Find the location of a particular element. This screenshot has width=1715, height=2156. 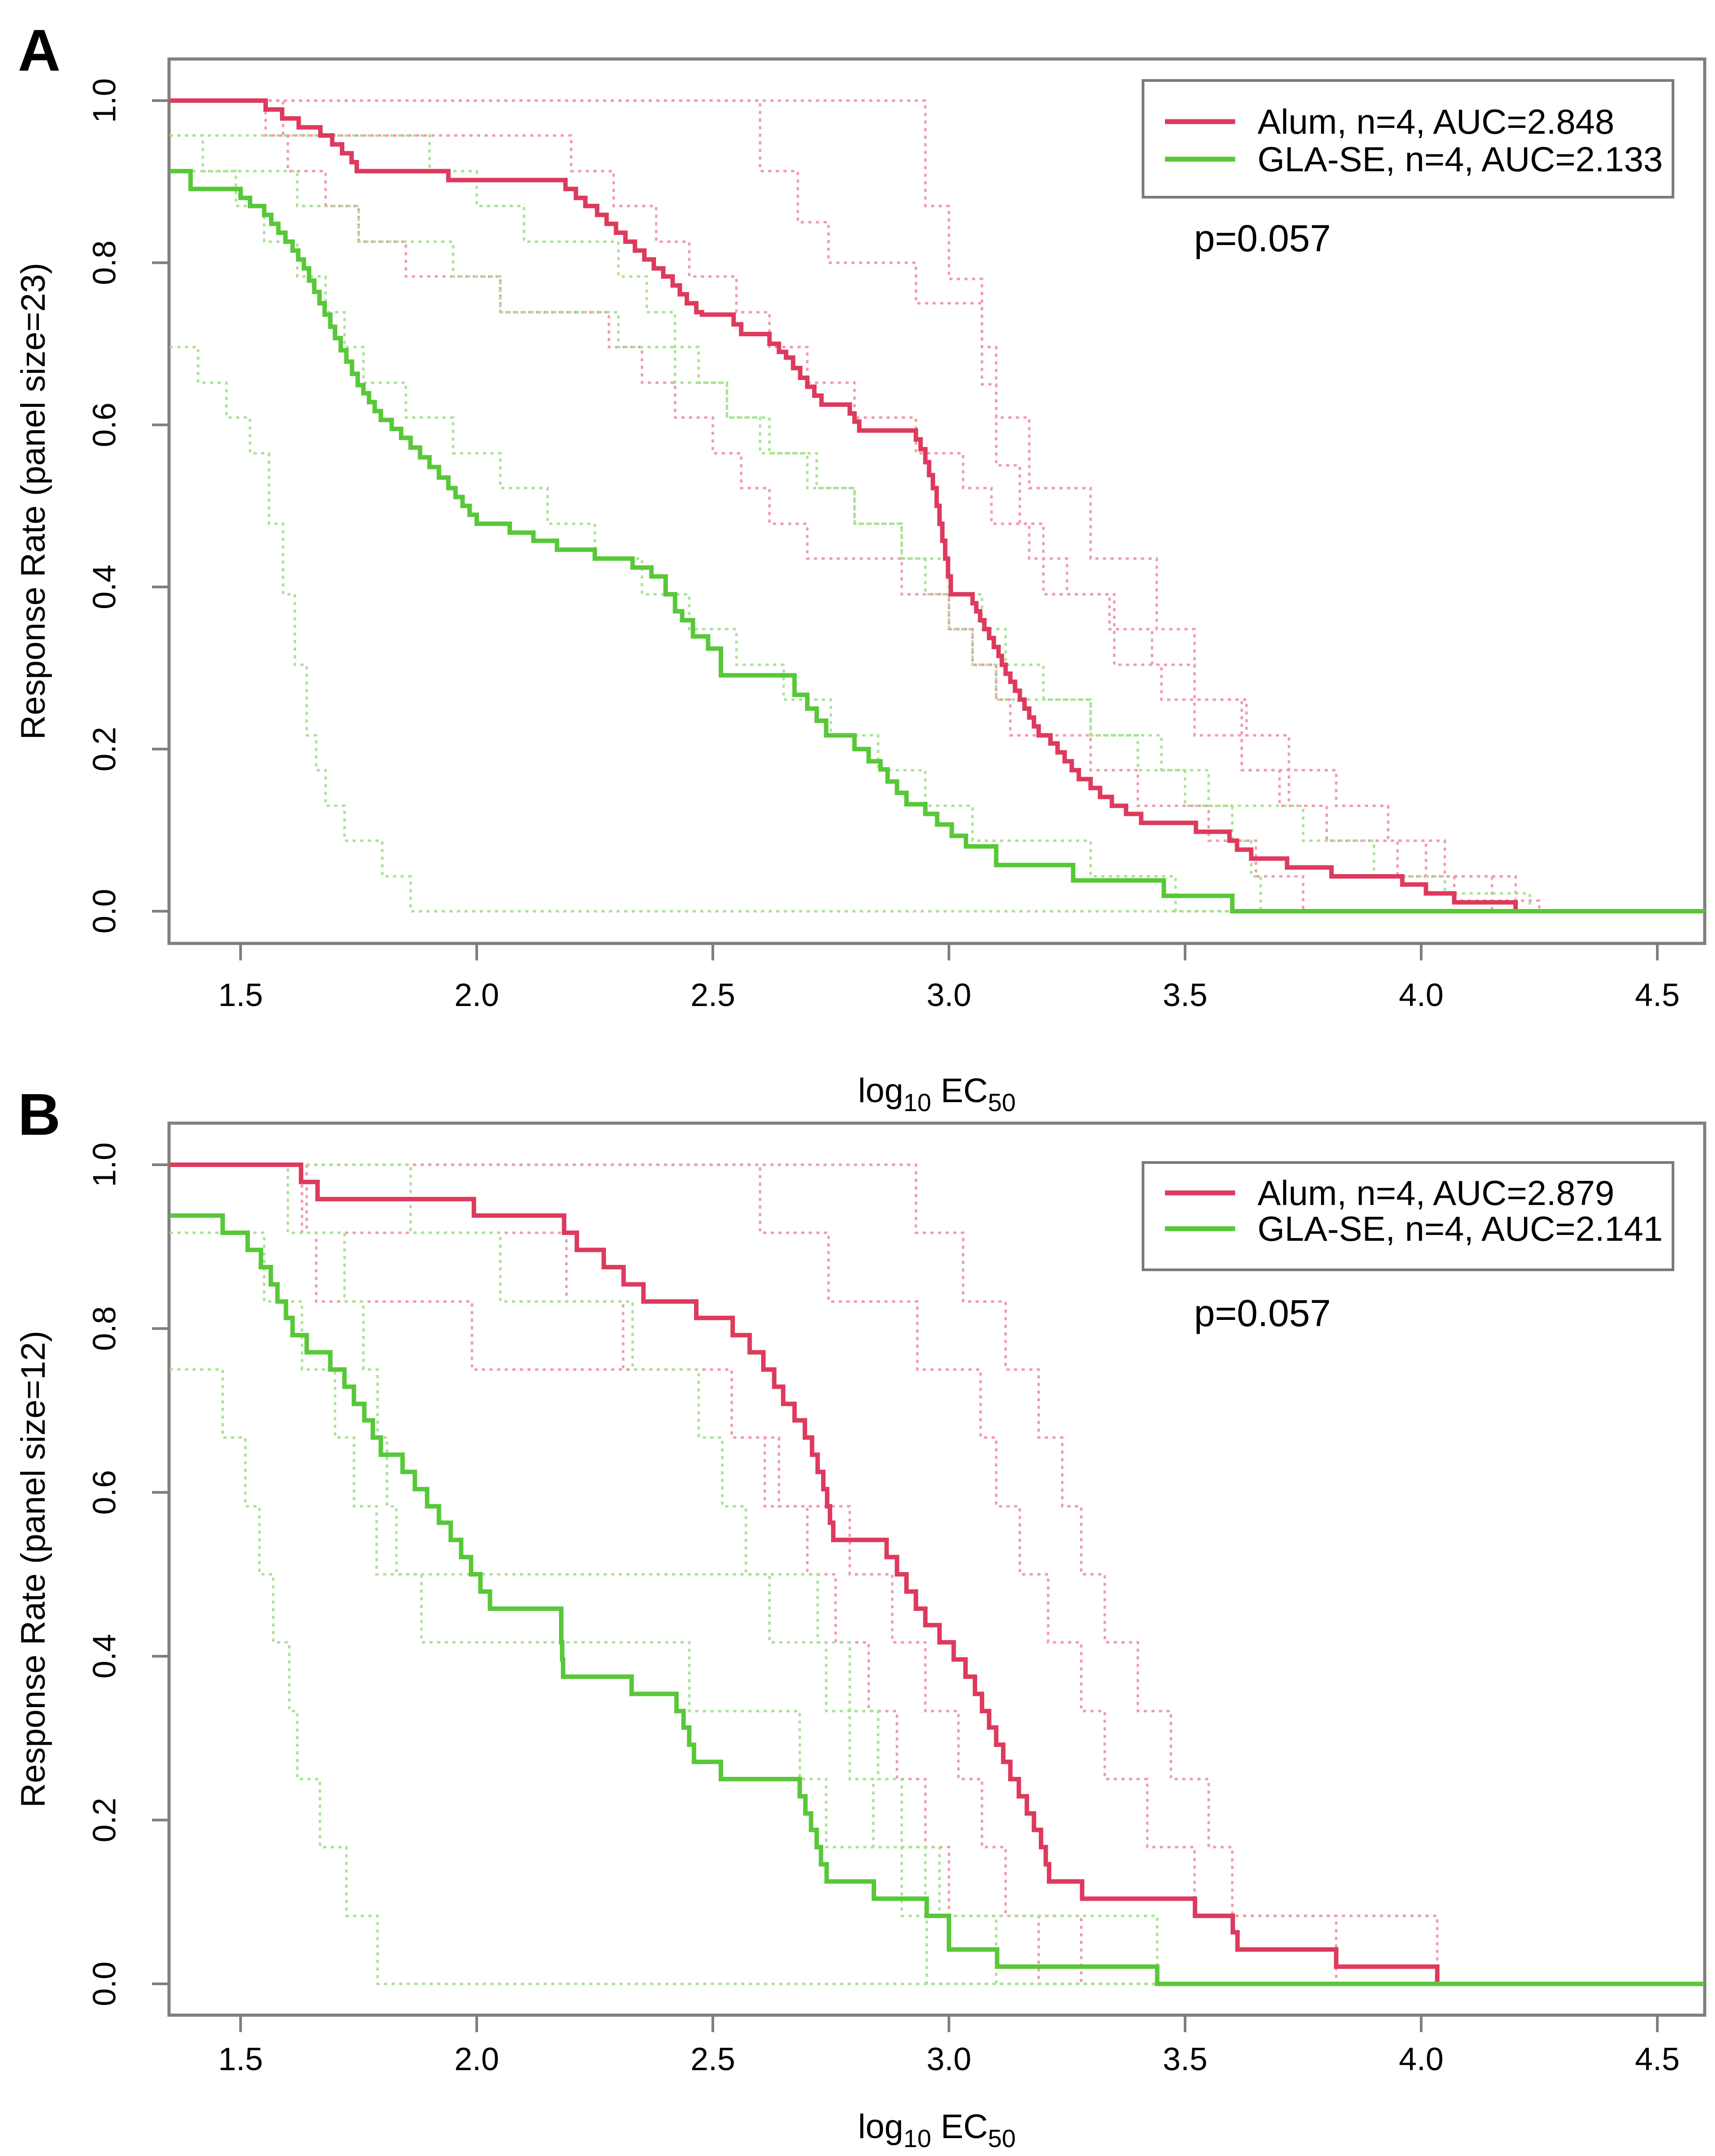

y-axis-label: Response Rate (panel size=23) is located at coordinates (33, 501).